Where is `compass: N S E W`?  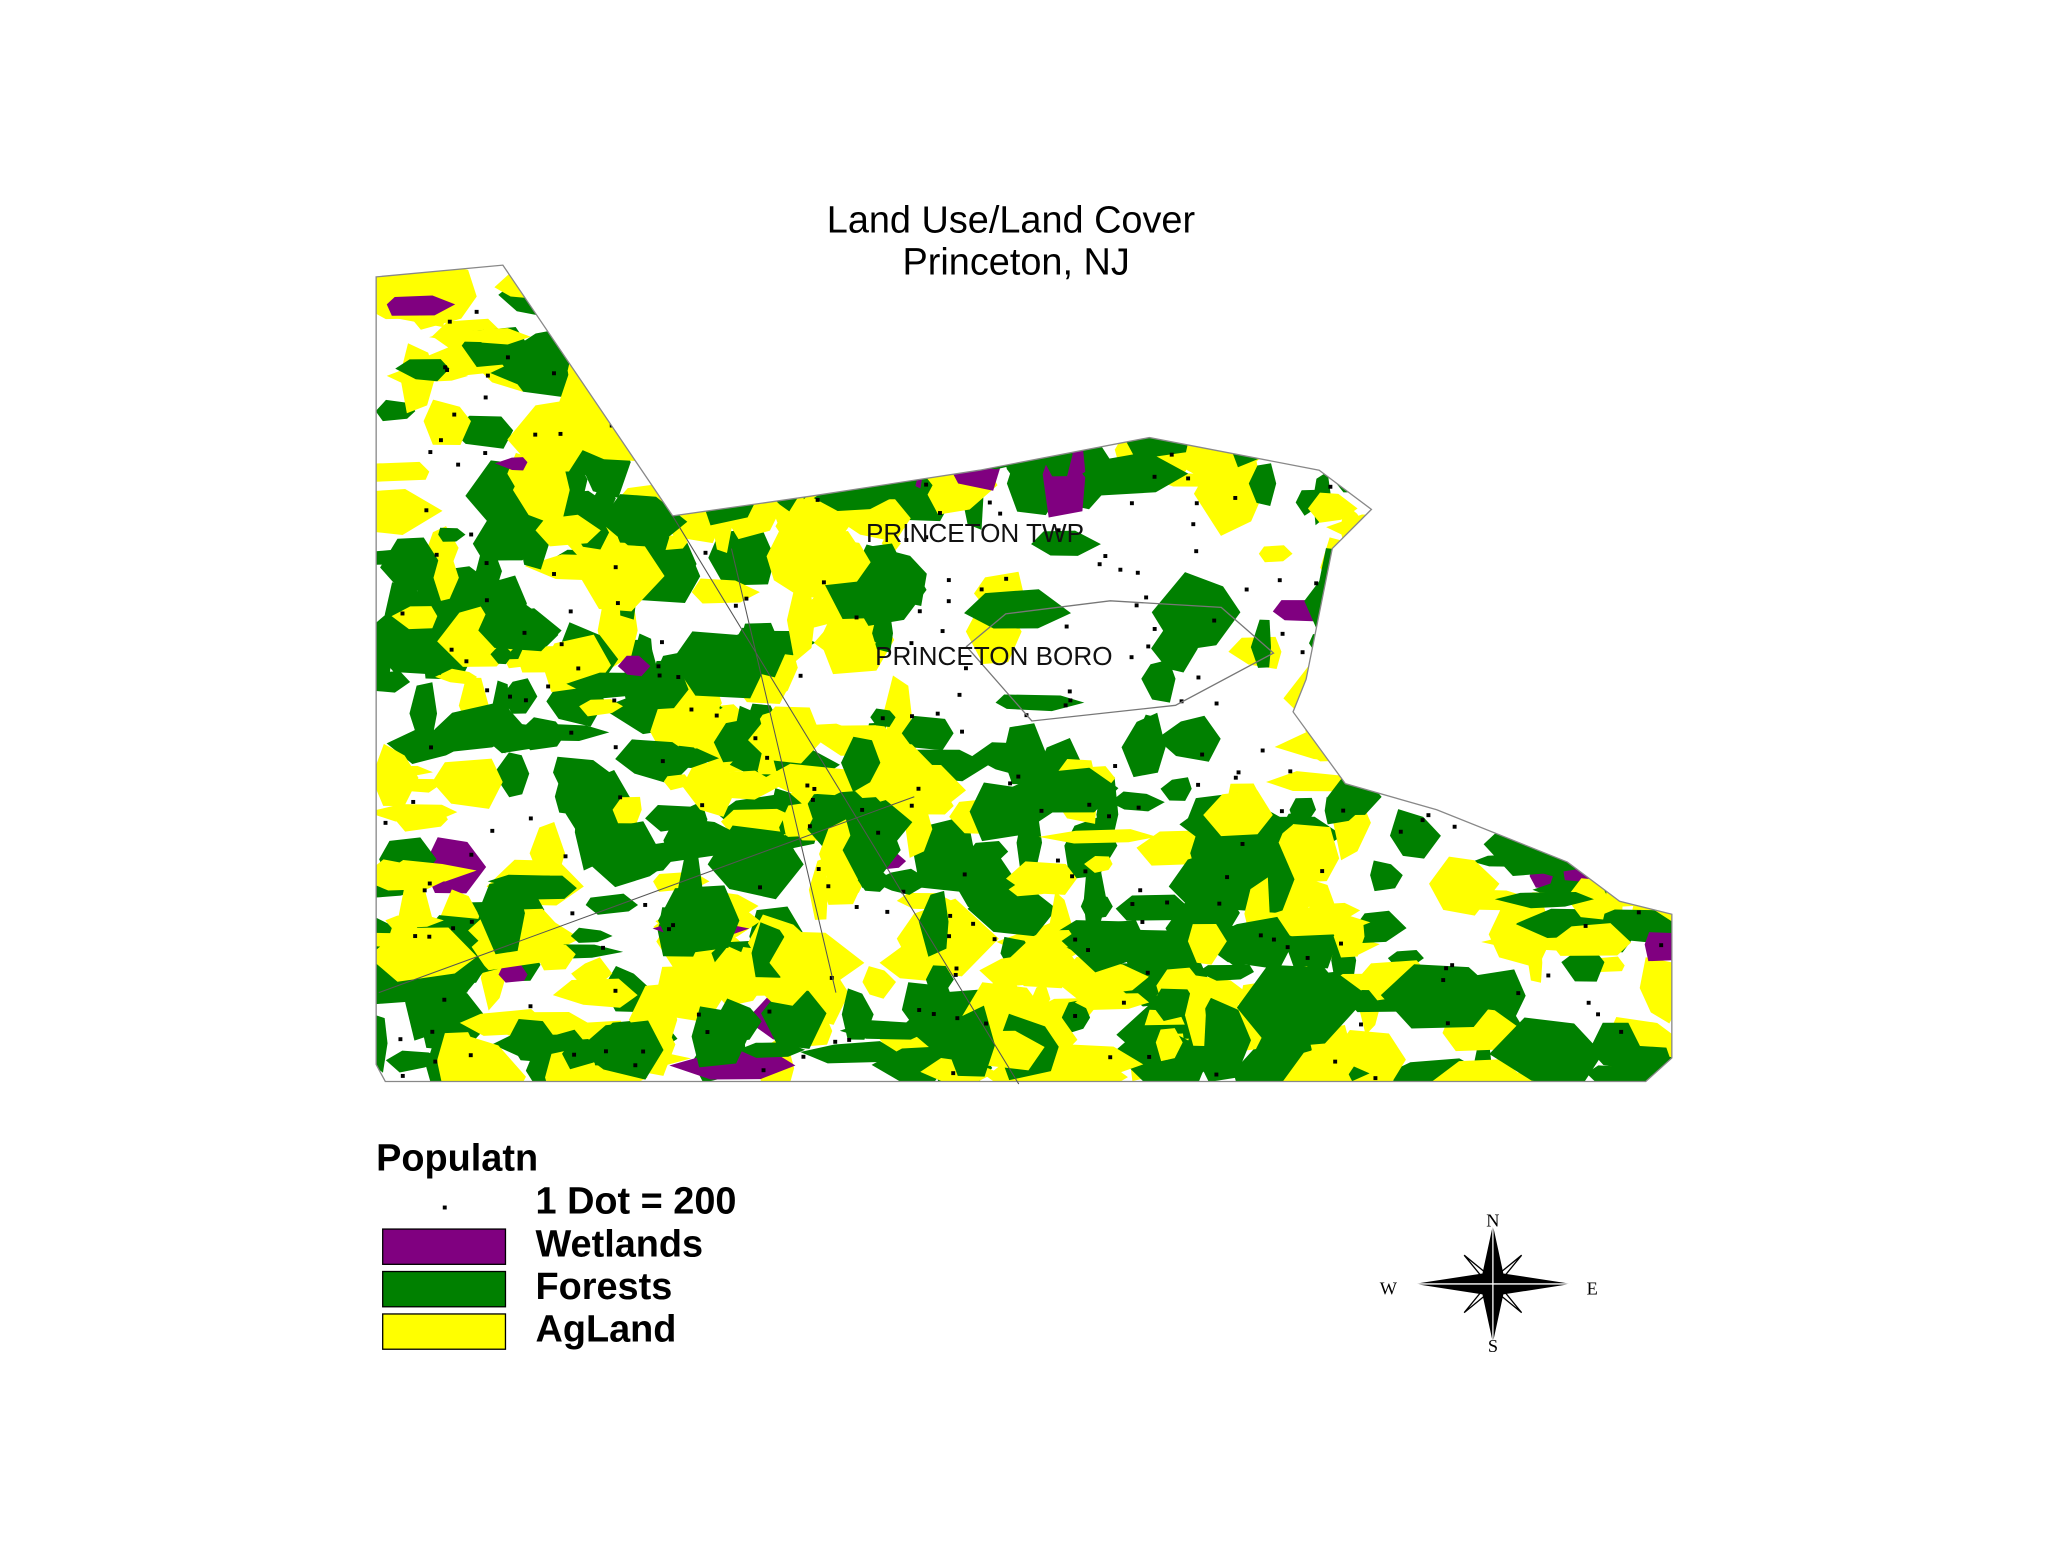 compass: N S E W is located at coordinates (1489, 1282).